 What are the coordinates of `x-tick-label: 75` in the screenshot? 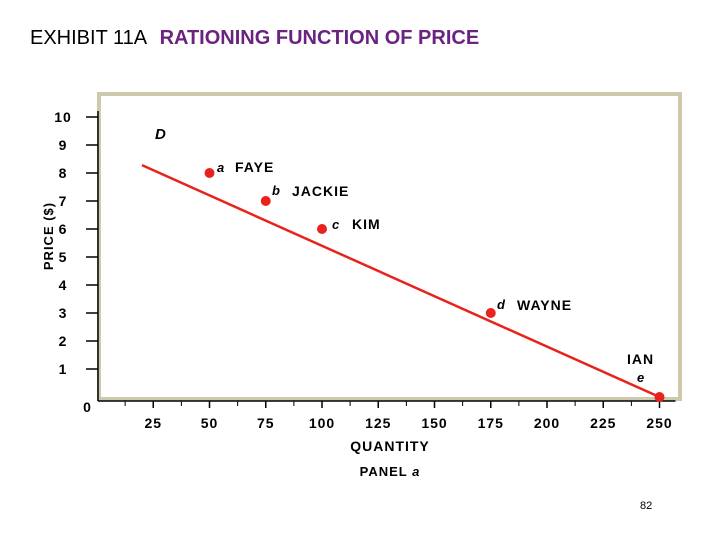 It's located at (266, 423).